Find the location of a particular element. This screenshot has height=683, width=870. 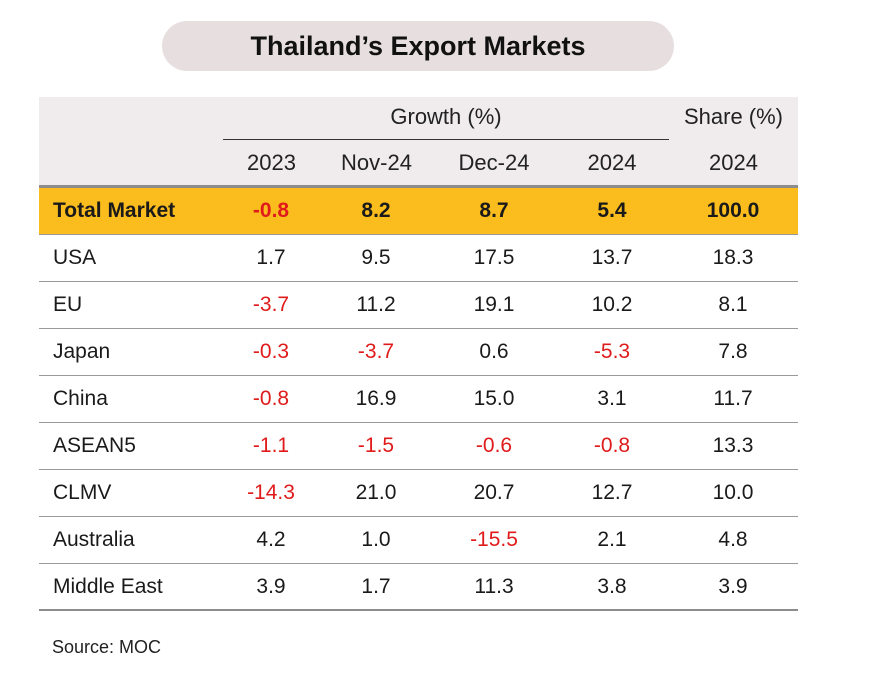

table-cell: -0.6 is located at coordinates (494, 445).